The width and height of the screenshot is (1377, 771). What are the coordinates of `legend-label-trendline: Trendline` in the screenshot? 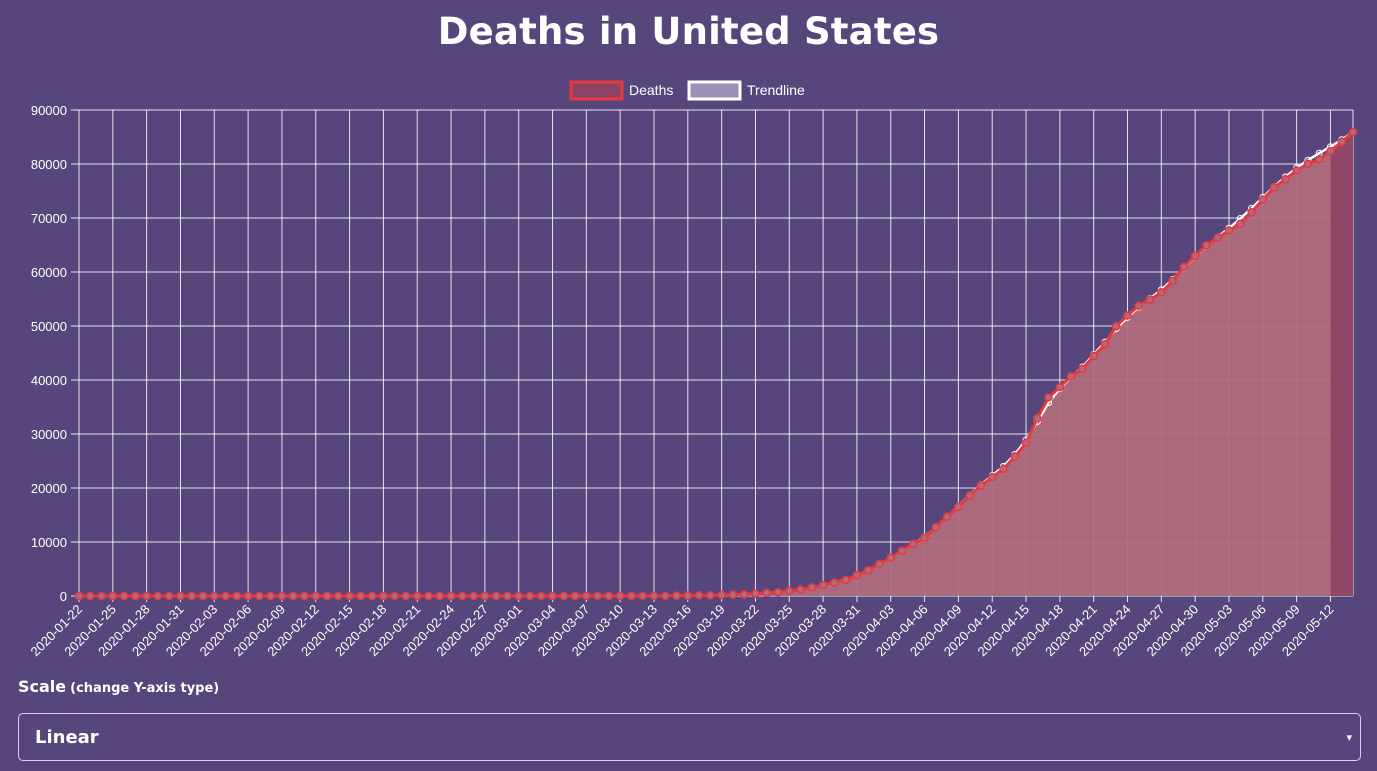 It's located at (776, 90).